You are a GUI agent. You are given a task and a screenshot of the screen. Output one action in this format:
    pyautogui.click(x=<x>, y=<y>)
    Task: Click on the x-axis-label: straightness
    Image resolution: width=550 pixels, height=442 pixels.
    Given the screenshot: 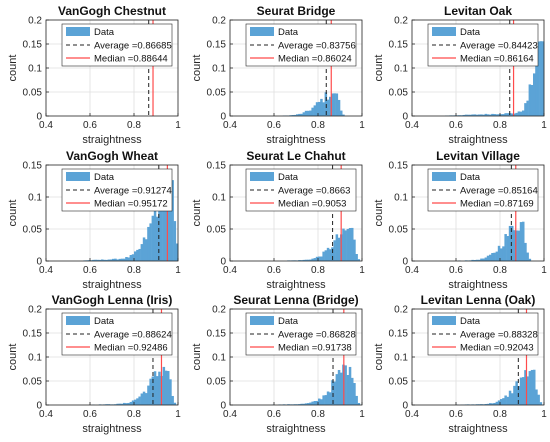 What is the action you would take?
    pyautogui.click(x=112, y=140)
    